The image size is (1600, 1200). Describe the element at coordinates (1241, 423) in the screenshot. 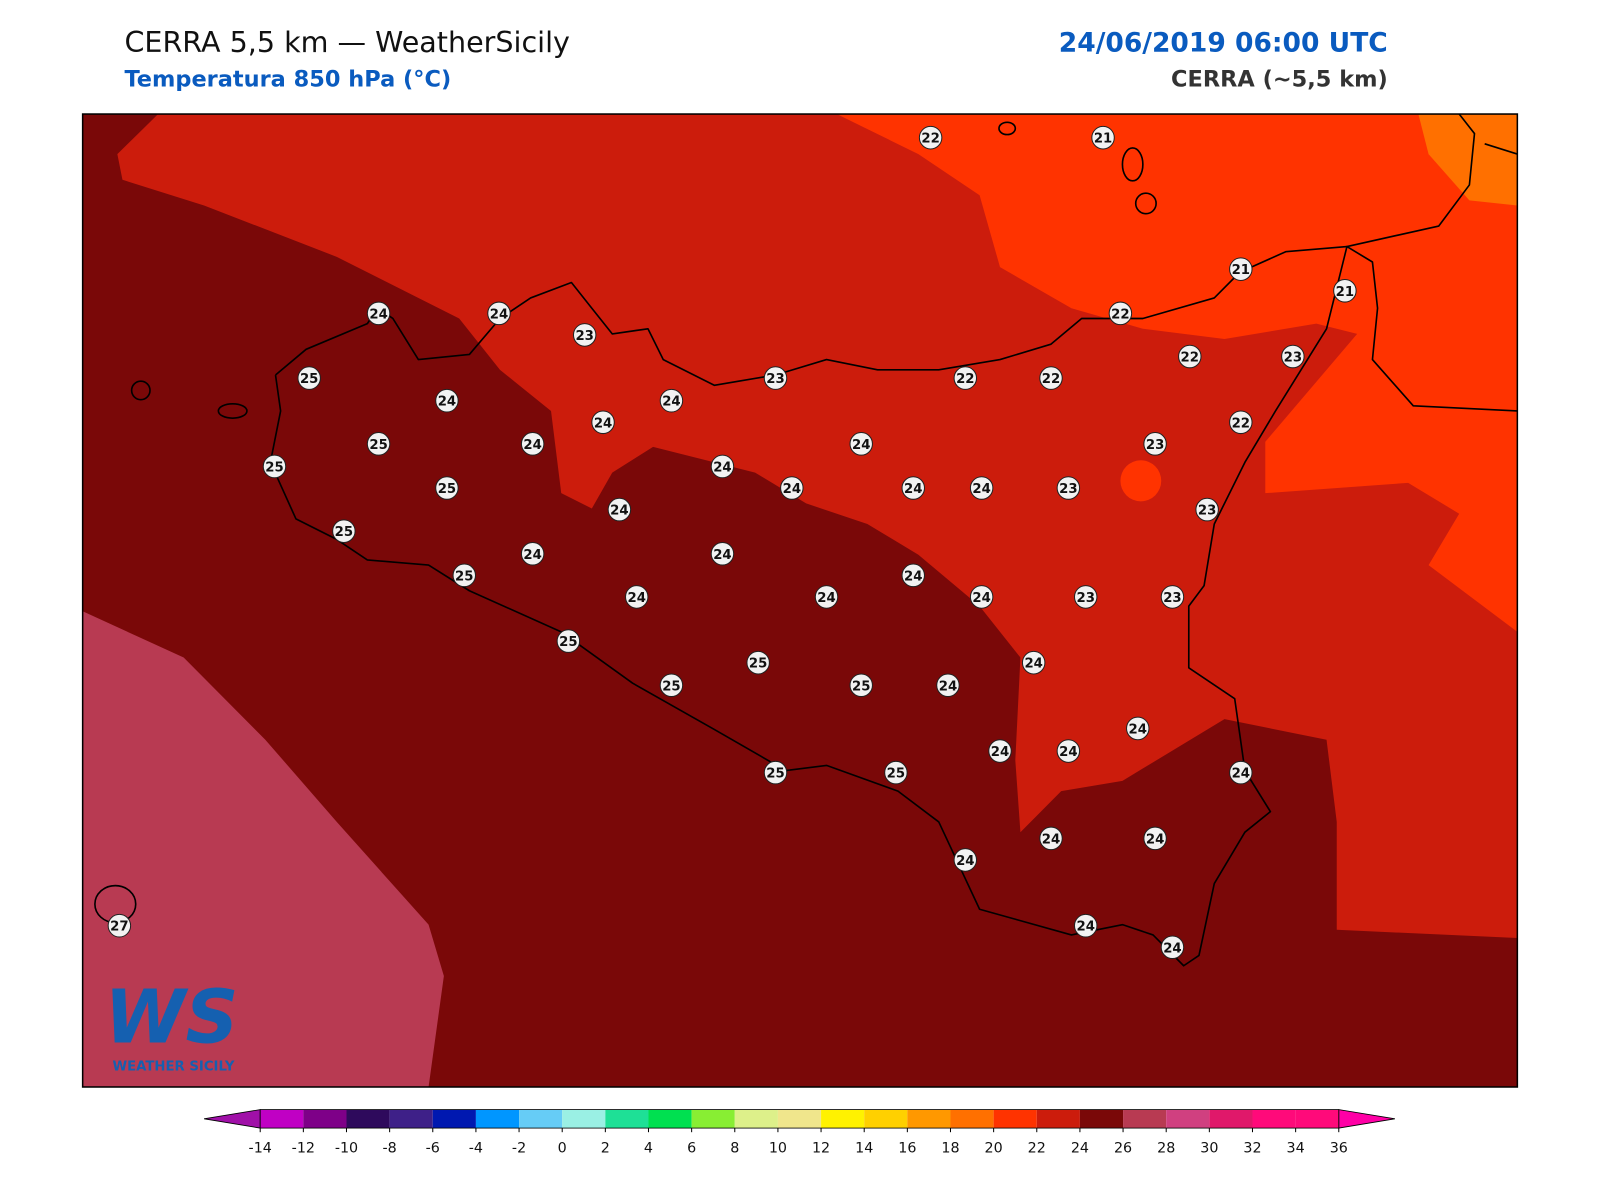

I see `station-value: 22` at that location.